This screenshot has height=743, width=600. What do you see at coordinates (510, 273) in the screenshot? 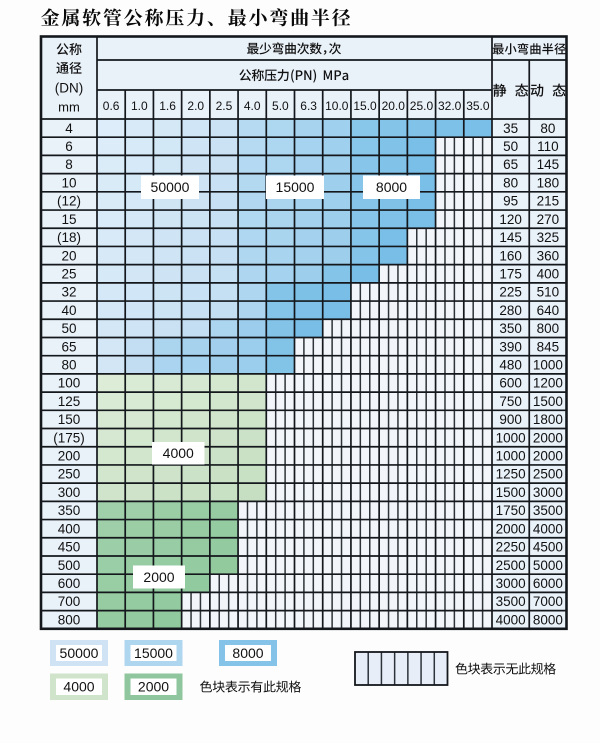
I see `svg-text: 175` at bounding box center [510, 273].